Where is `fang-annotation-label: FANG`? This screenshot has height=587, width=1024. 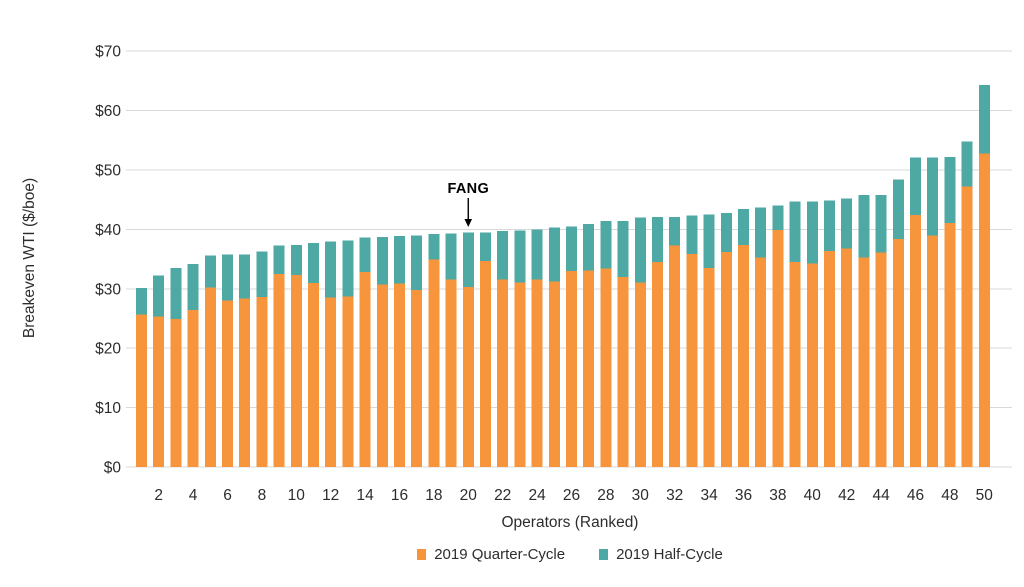
fang-annotation-label: FANG is located at coordinates (468, 189).